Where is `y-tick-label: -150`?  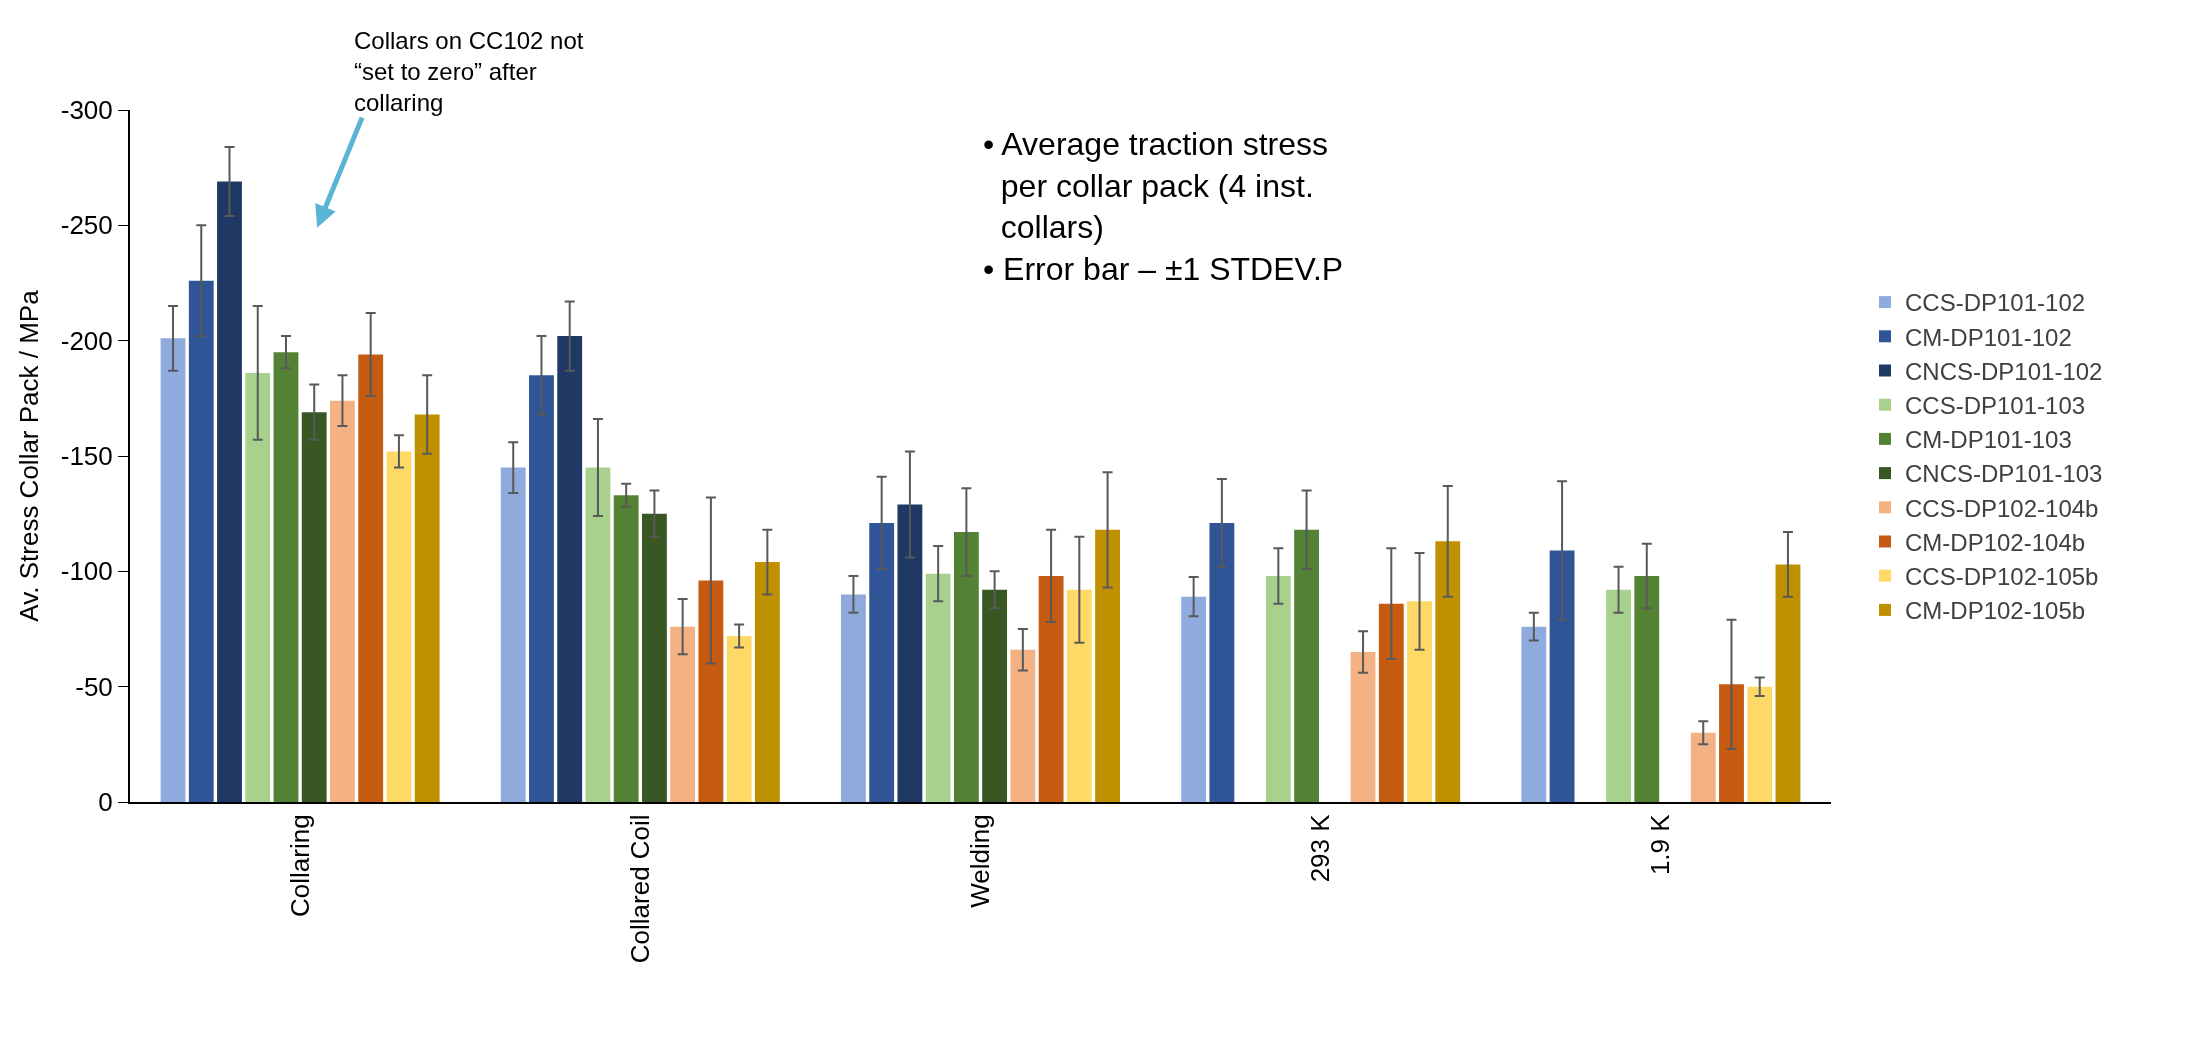 y-tick-label: -150 is located at coordinates (86, 456).